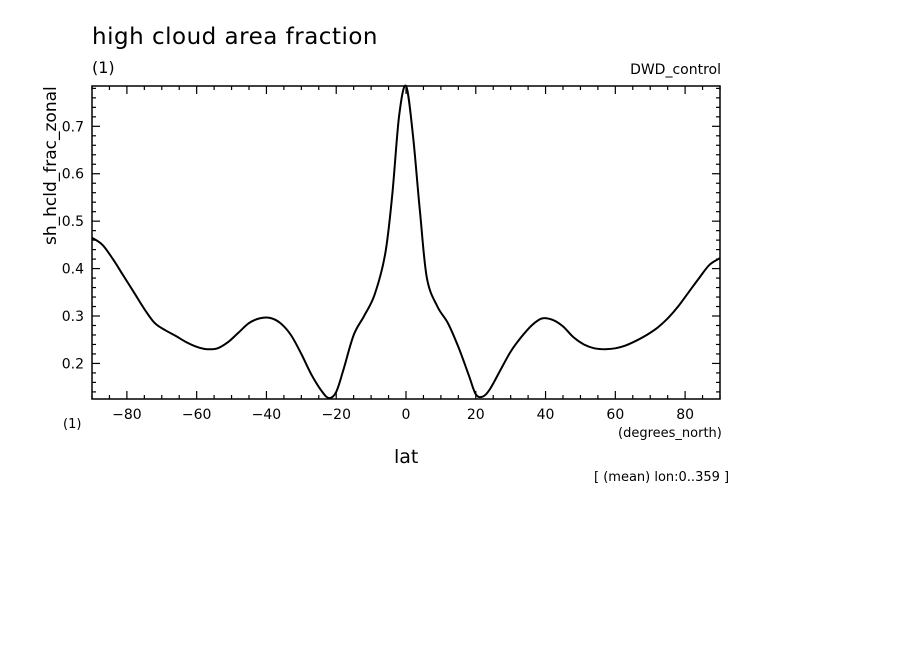 The image size is (904, 654). Describe the element at coordinates (73, 364) in the screenshot. I see `y-tick-label: 0.2` at that location.